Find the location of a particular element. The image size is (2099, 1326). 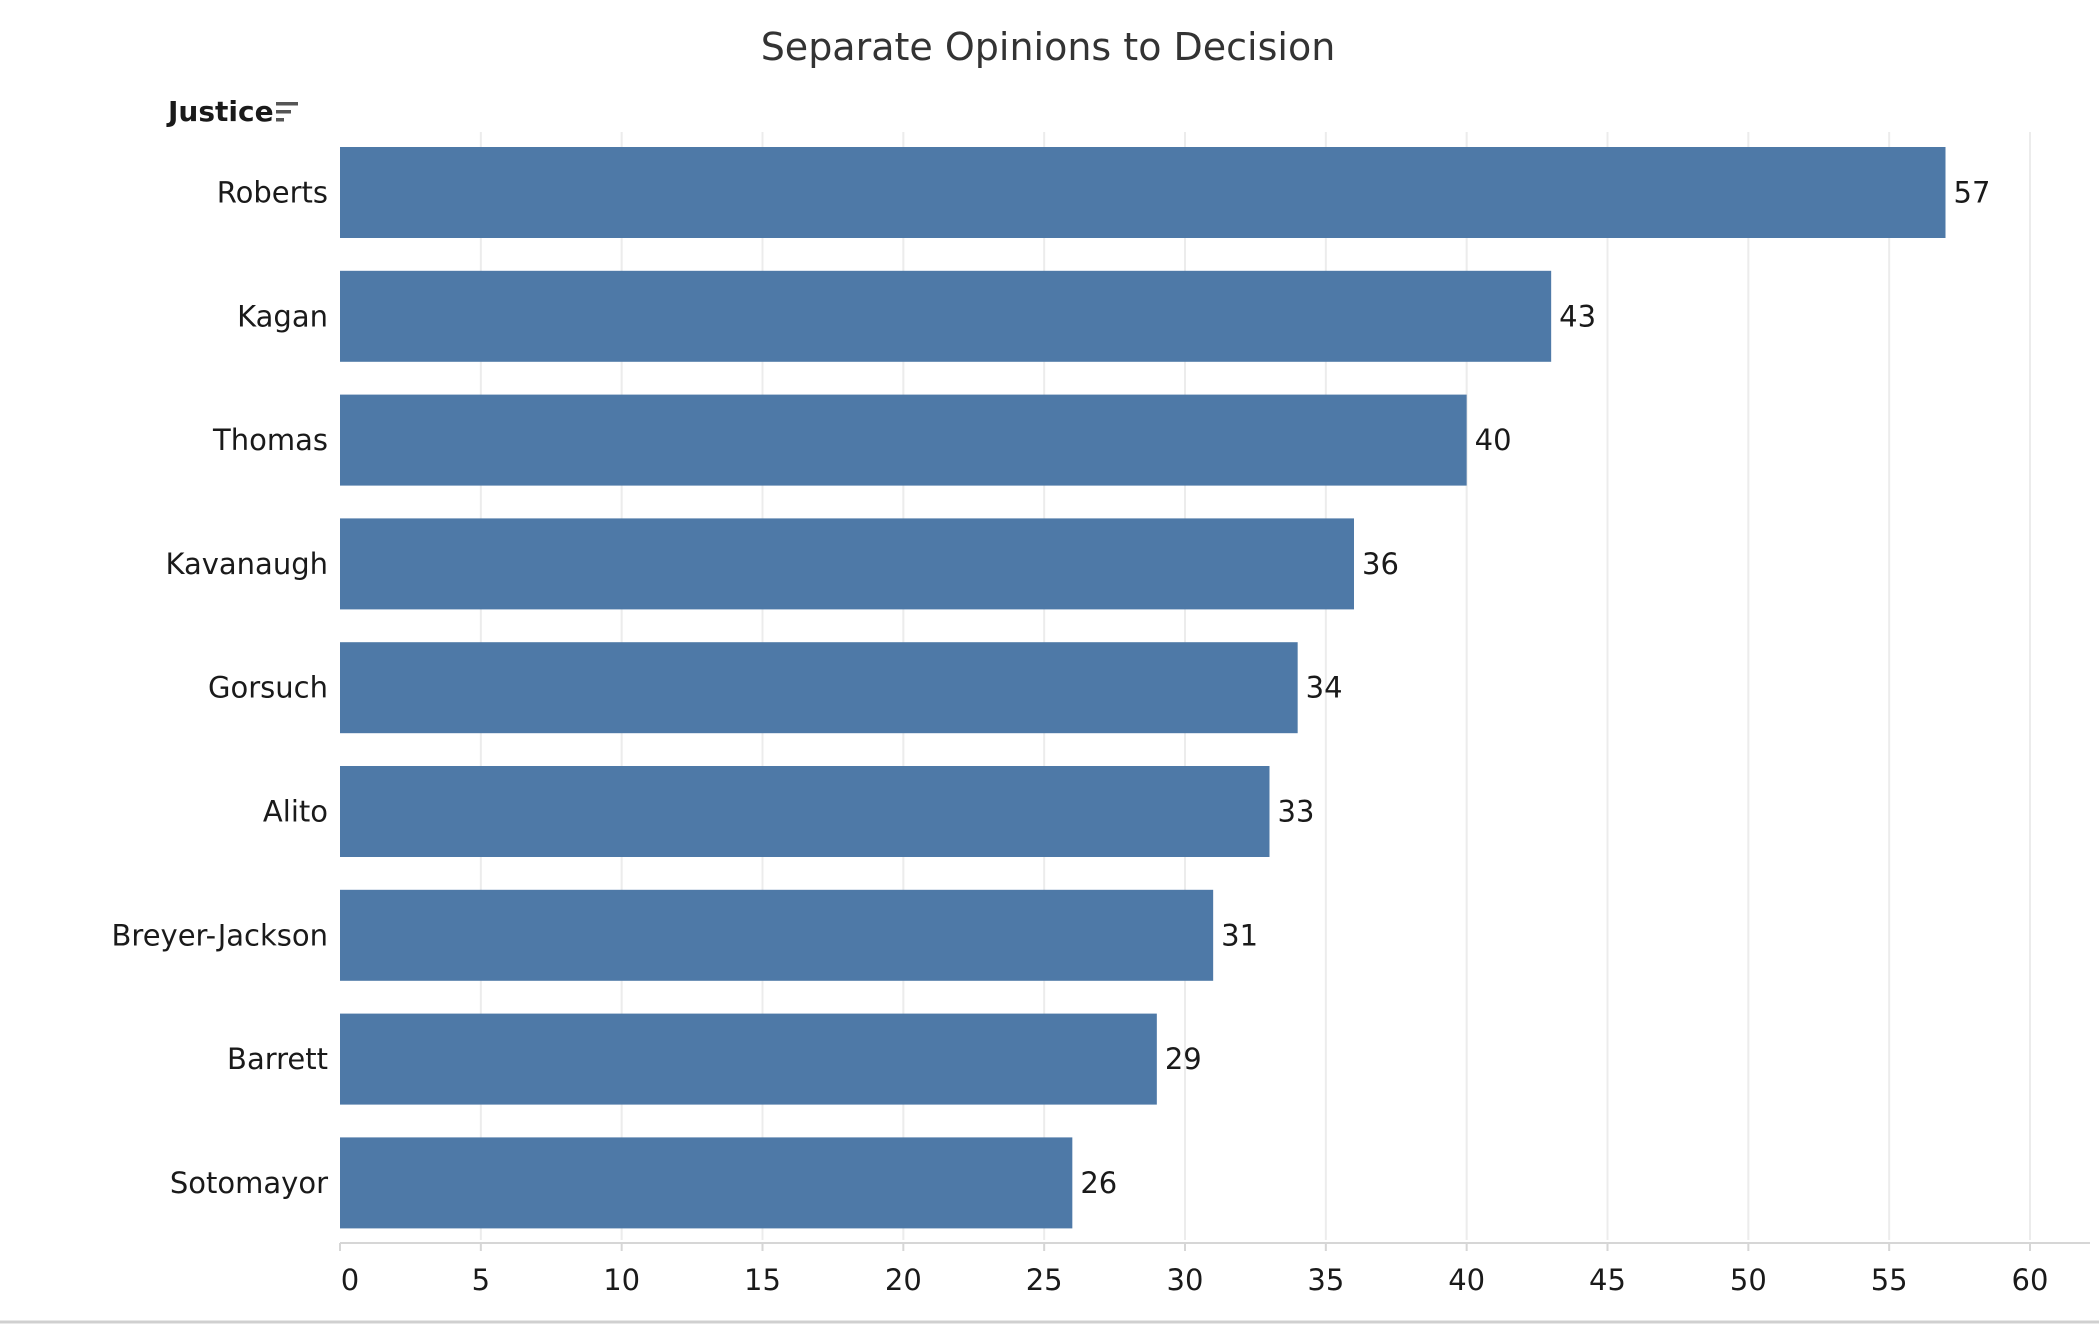

bar-kagan is located at coordinates (946, 316).